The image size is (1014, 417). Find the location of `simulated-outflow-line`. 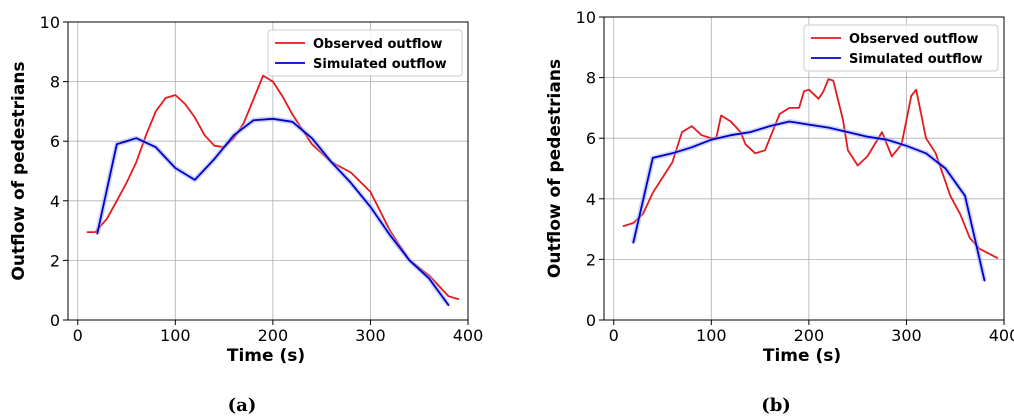

simulated-outflow-line is located at coordinates (809, 201).